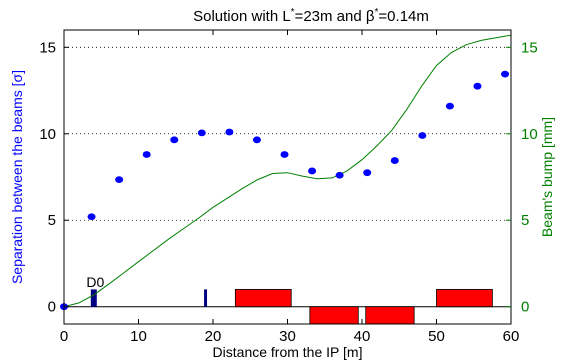 This screenshot has height=361, width=568. What do you see at coordinates (64, 336) in the screenshot?
I see `x-tick-label: 0` at bounding box center [64, 336].